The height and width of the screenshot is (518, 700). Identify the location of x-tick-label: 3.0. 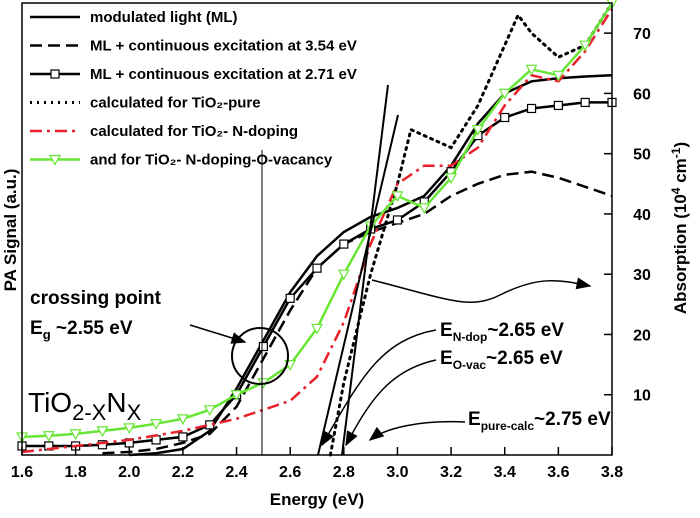
(397, 472).